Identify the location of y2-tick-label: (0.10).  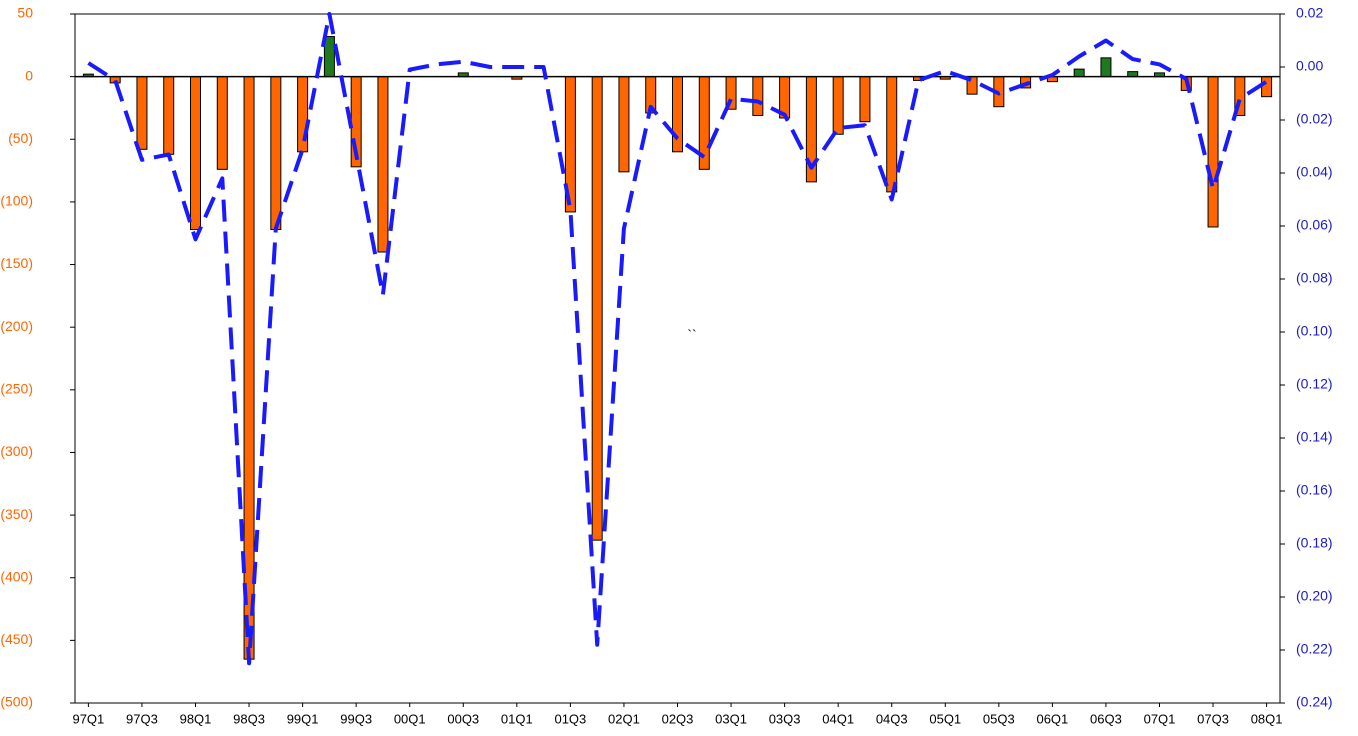
(1314, 331).